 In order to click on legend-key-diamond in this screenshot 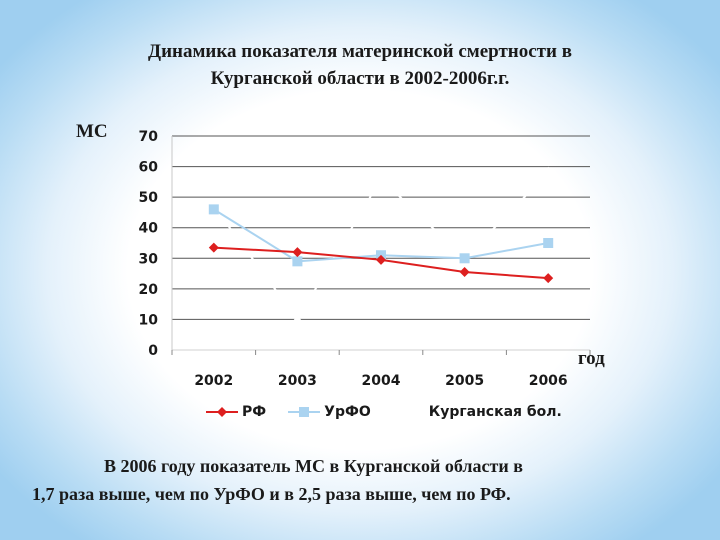, I will do `click(222, 412)`.